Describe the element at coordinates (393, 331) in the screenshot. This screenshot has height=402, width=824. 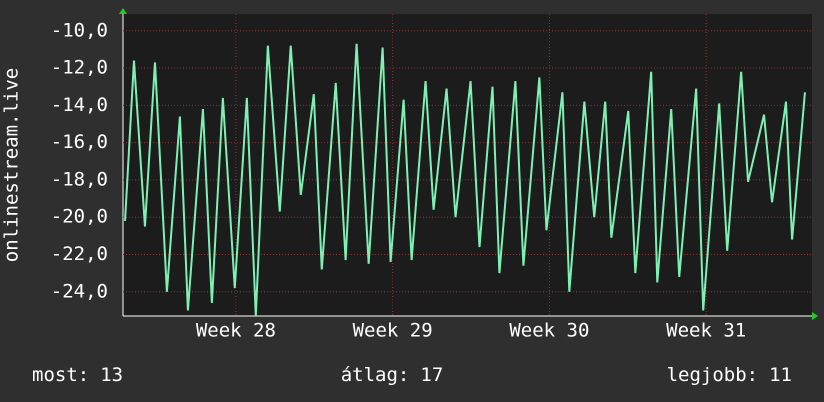
I see `x-tick-label: Week 29` at that location.